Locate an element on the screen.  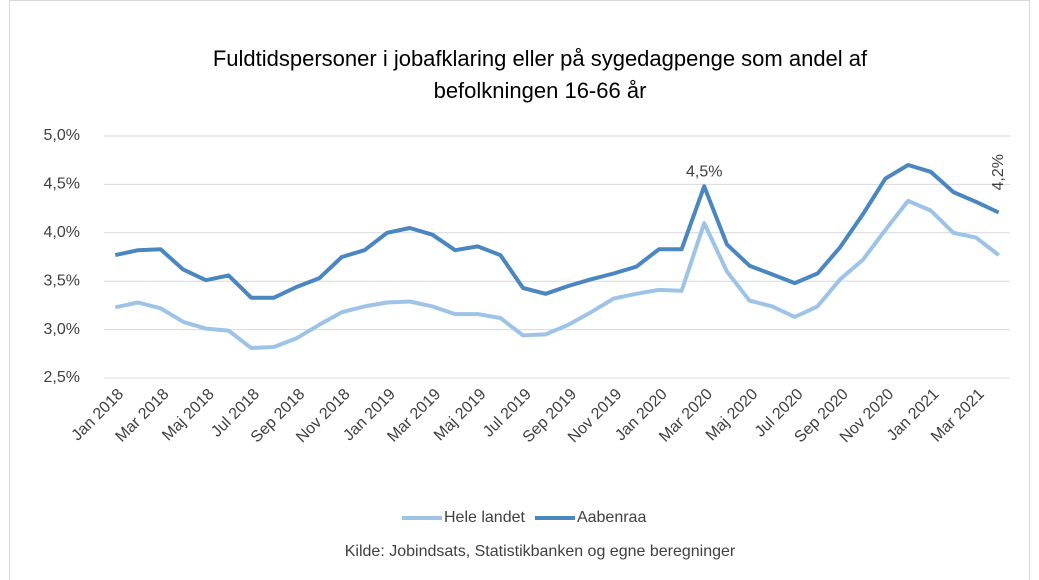
y-tick-label: 5,0% is located at coordinates (62, 135).